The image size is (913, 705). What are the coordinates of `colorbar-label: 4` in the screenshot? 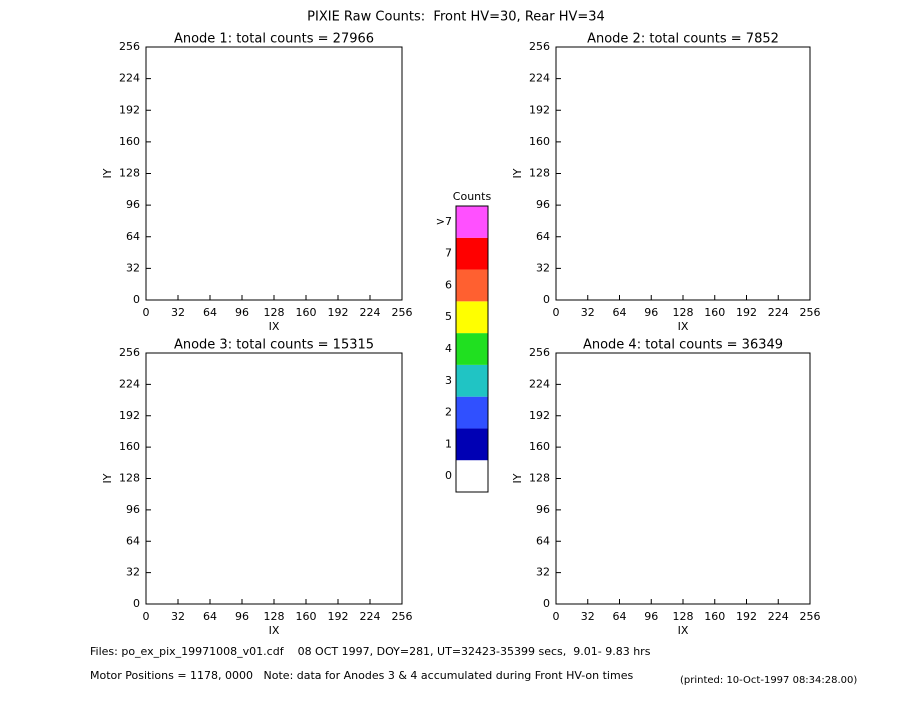 It's located at (448, 348).